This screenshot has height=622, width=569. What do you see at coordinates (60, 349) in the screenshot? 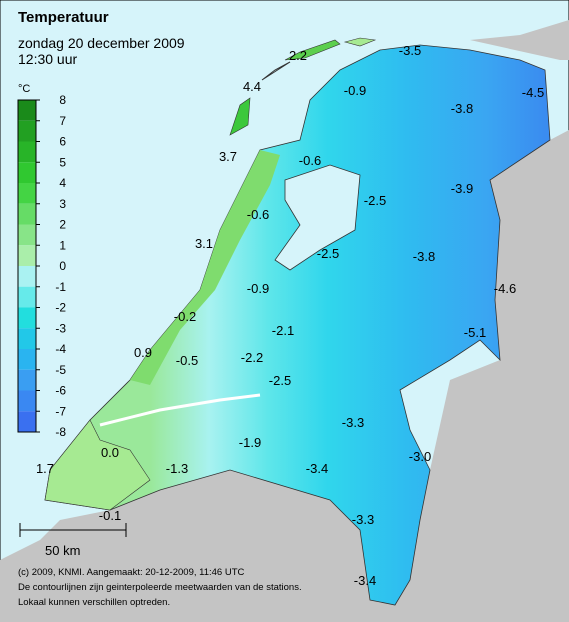
I see `legend-tick-label: -4` at bounding box center [60, 349].